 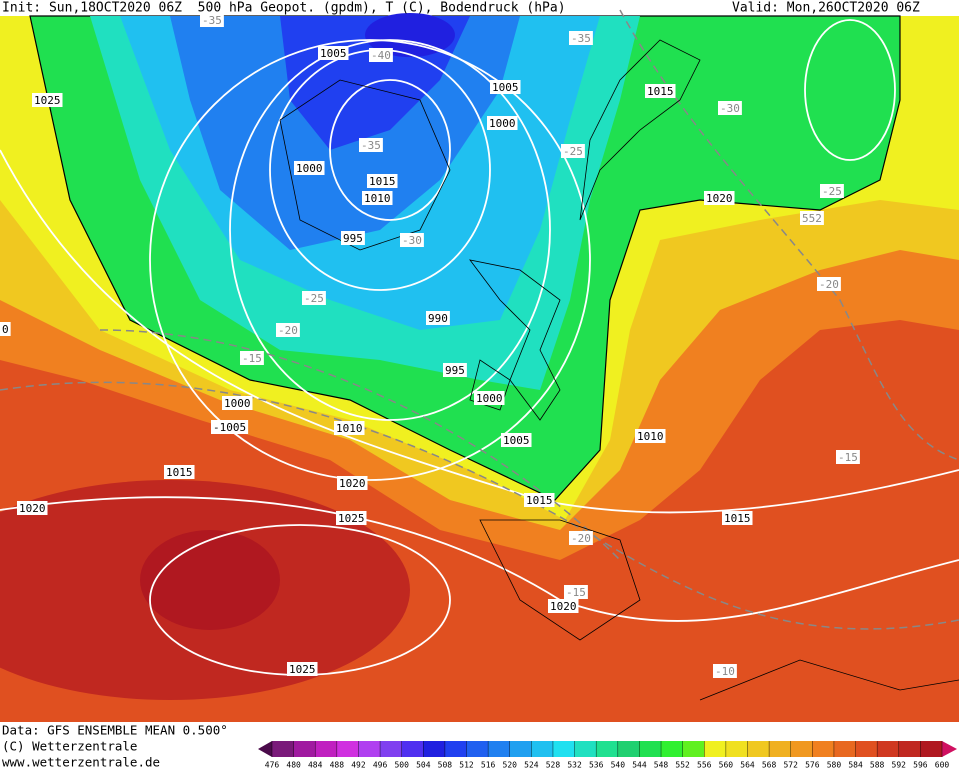 What do you see at coordinates (47, 100) in the screenshot?
I see `isobar-label: 1025` at bounding box center [47, 100].